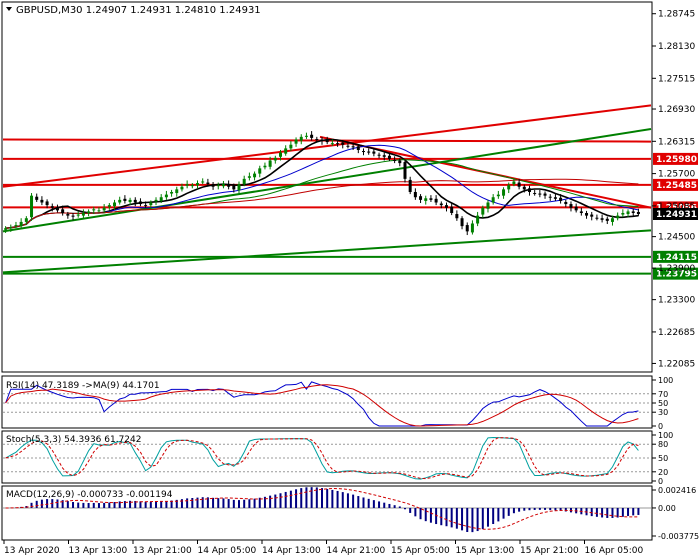 The width and height of the screenshot is (700, 560). Describe the element at coordinates (9, 9) in the screenshot. I see `collapse-arrow-icon` at that location.